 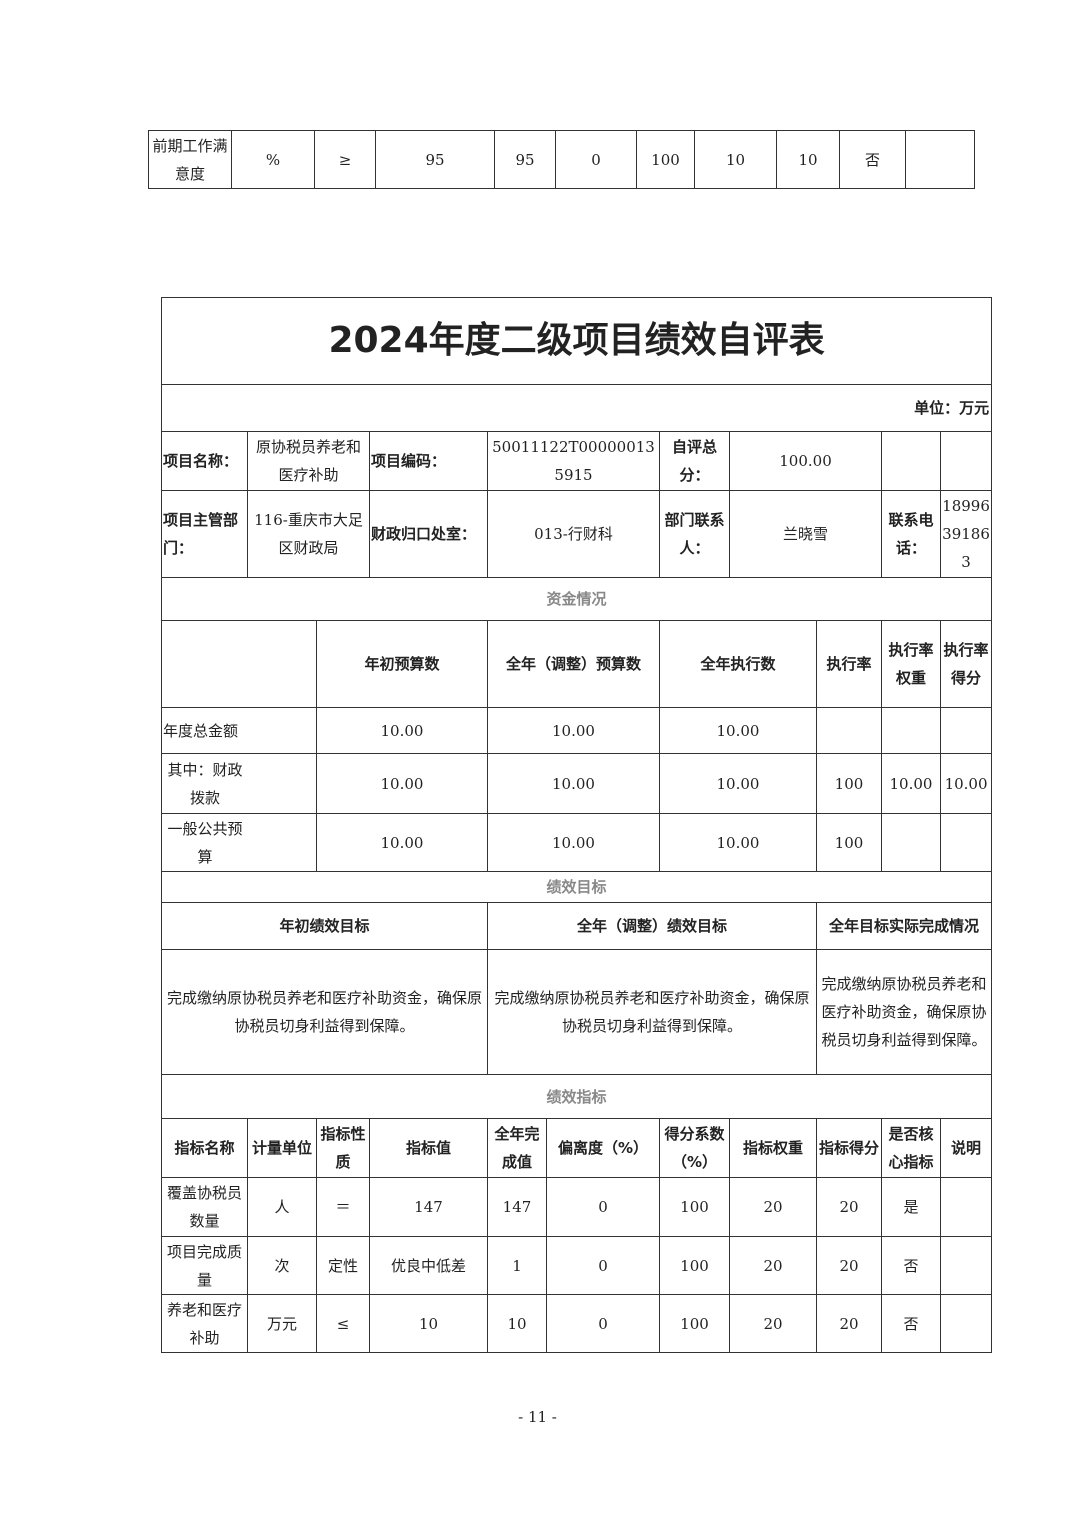 What do you see at coordinates (805, 534) in the screenshot?
I see `contact-person: 兰晓雪` at bounding box center [805, 534].